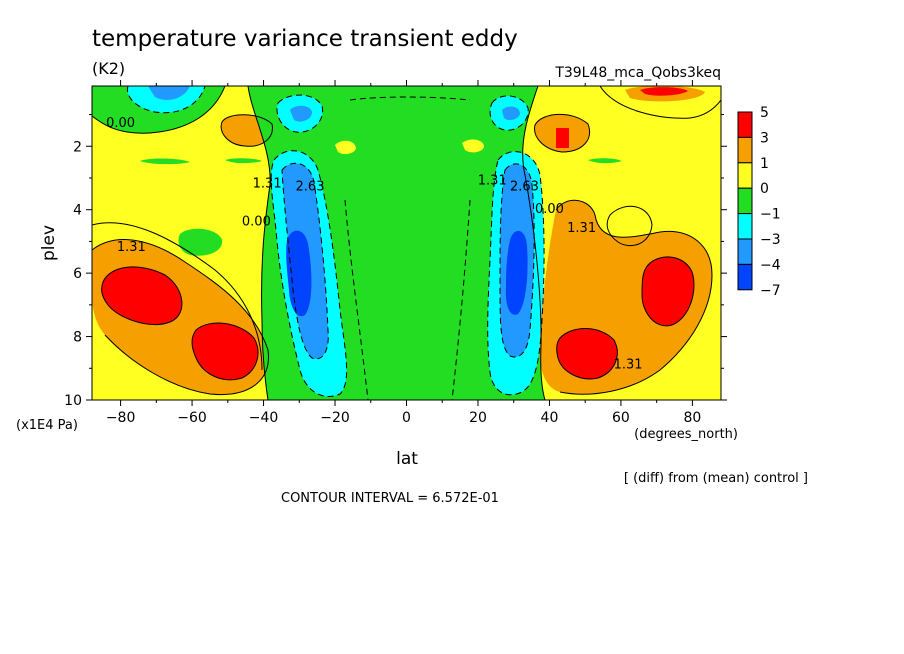 Image resolution: width=904 pixels, height=654 pixels. I want to click on fill-green-south-blob, so click(200, 242).